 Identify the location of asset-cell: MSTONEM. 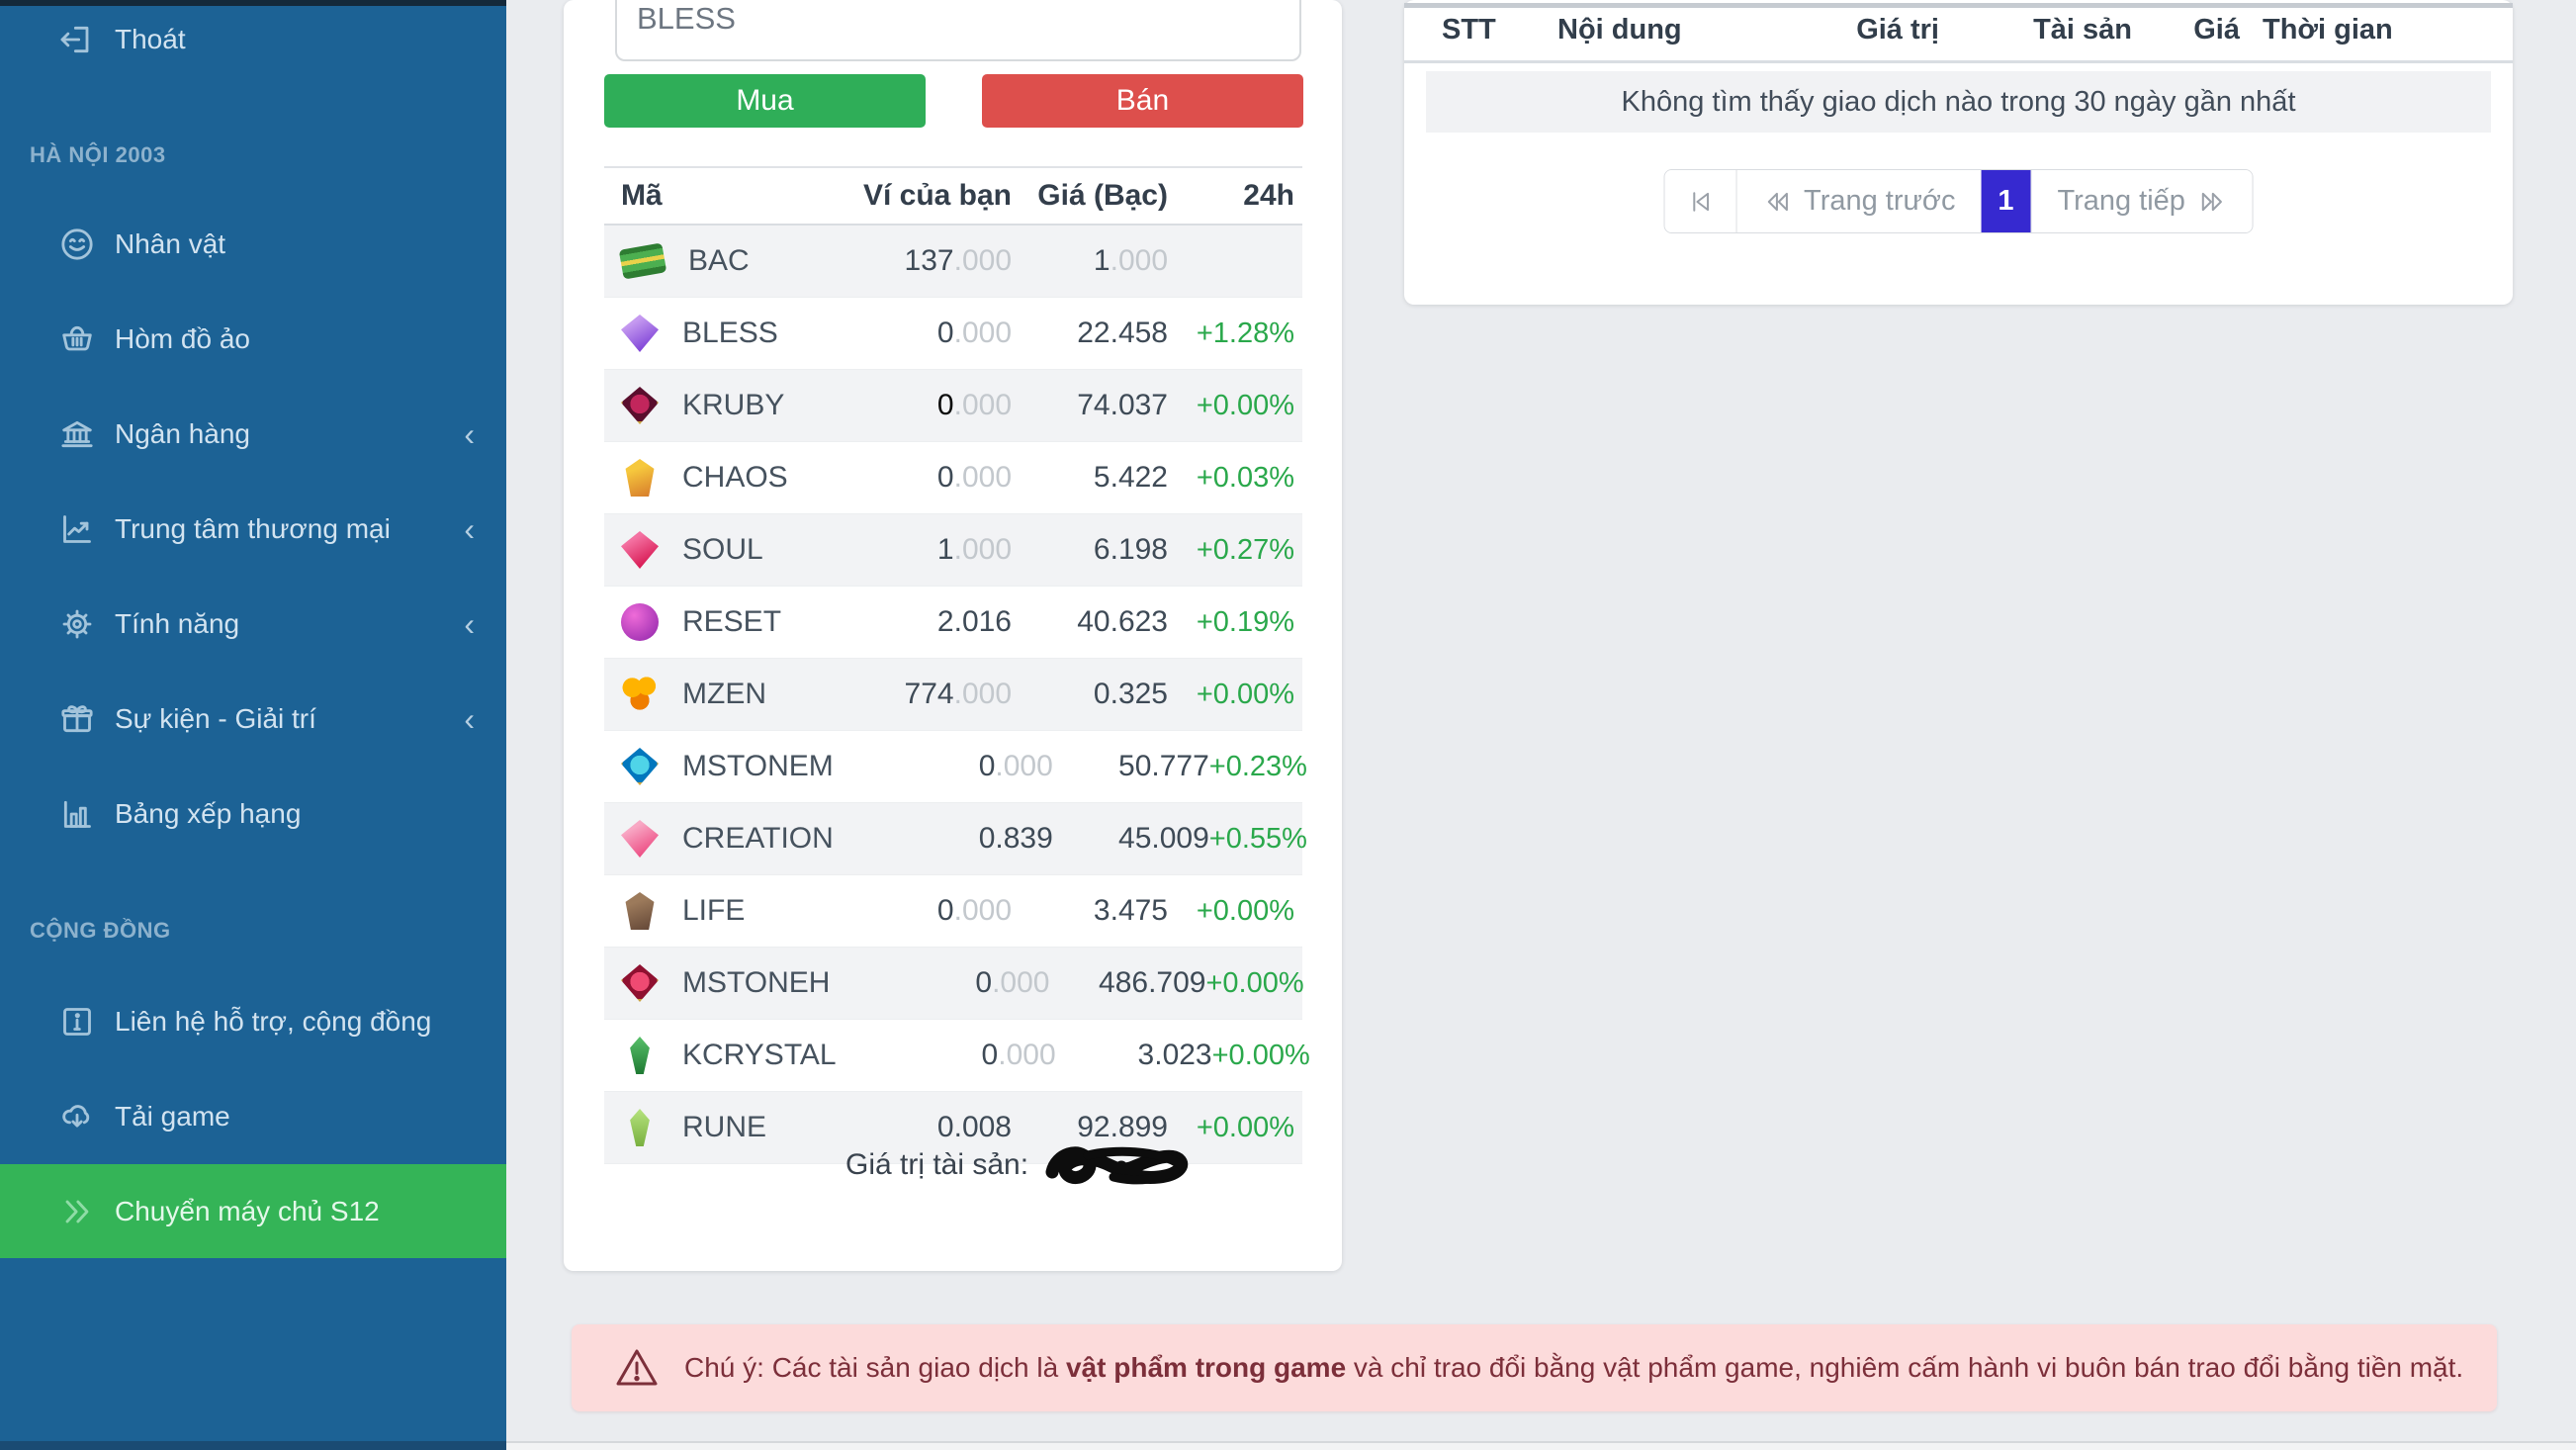
(719, 766).